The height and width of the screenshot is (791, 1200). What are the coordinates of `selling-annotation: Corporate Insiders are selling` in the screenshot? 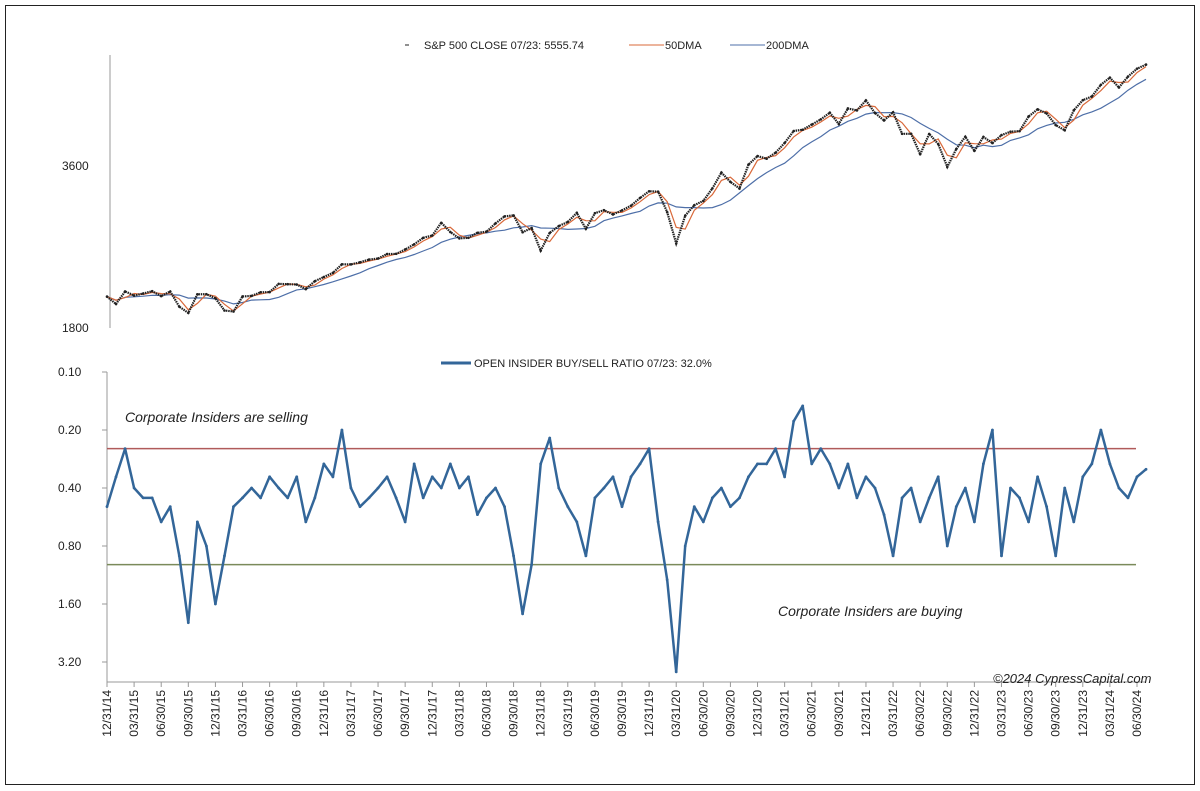 It's located at (216, 417).